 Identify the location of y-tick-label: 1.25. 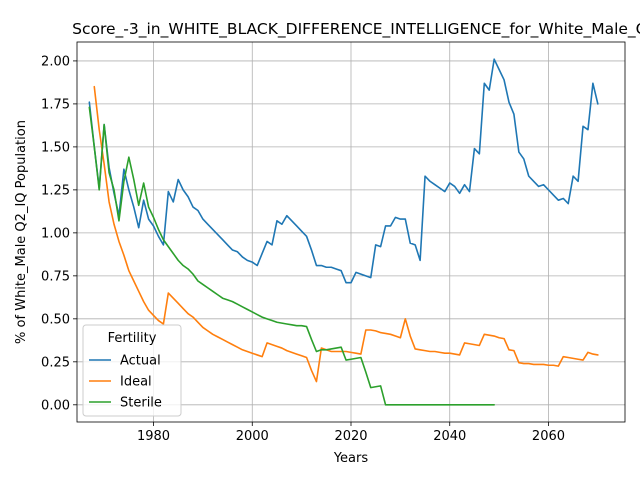
(55, 190).